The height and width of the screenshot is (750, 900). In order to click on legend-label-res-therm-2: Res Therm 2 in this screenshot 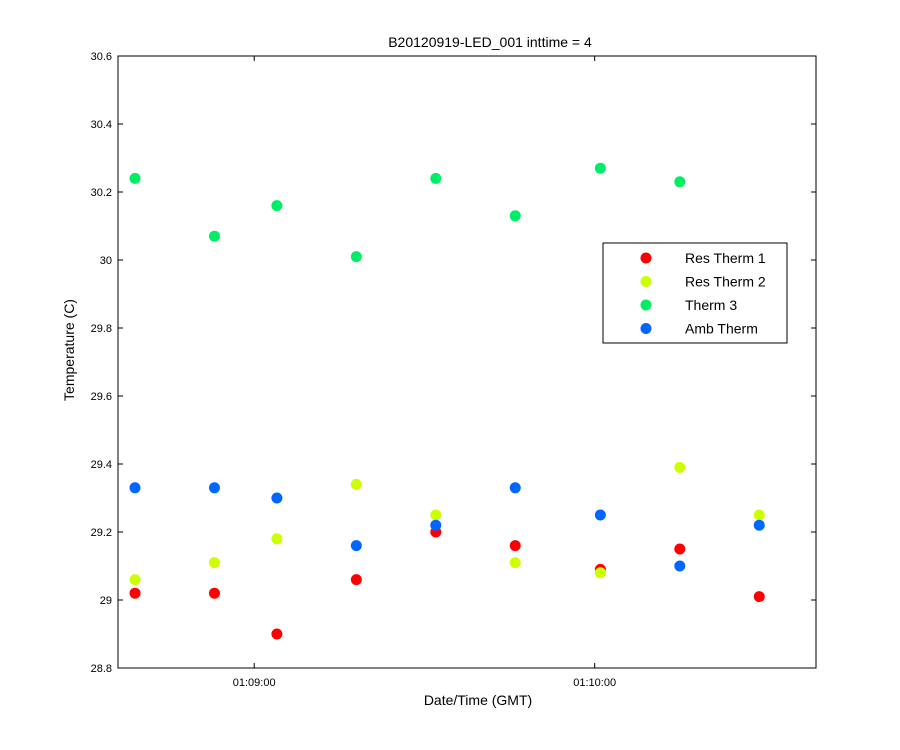, I will do `click(725, 282)`.